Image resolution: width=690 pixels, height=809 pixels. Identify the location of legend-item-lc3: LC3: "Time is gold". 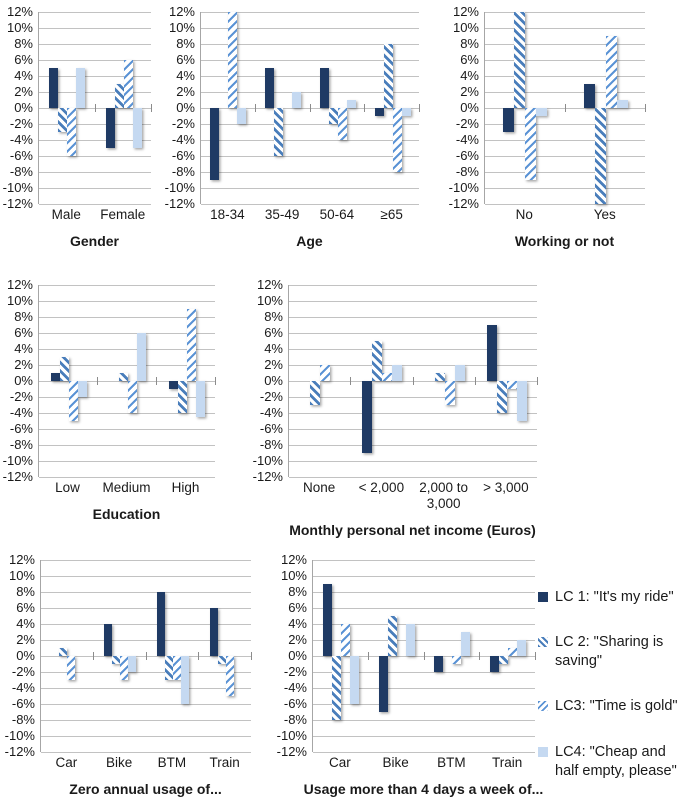
(614, 706).